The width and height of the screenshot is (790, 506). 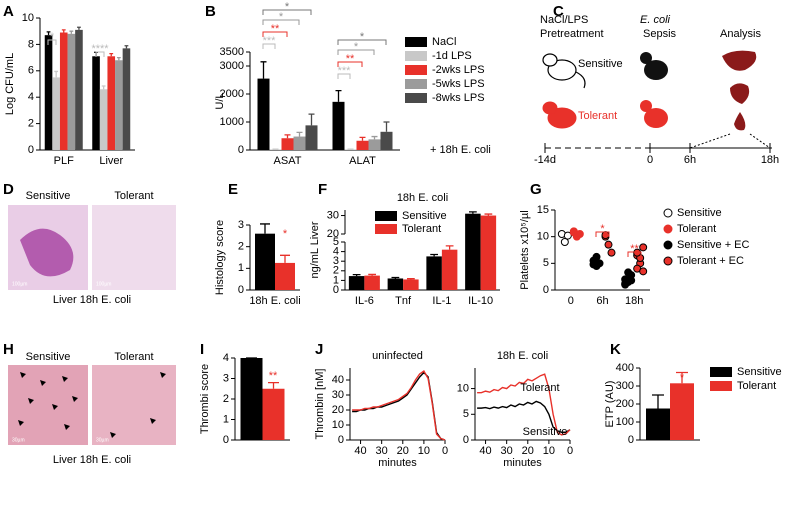 What do you see at coordinates (103, 284) in the screenshot?
I see `scale-bar-label: 100µm` at bounding box center [103, 284].